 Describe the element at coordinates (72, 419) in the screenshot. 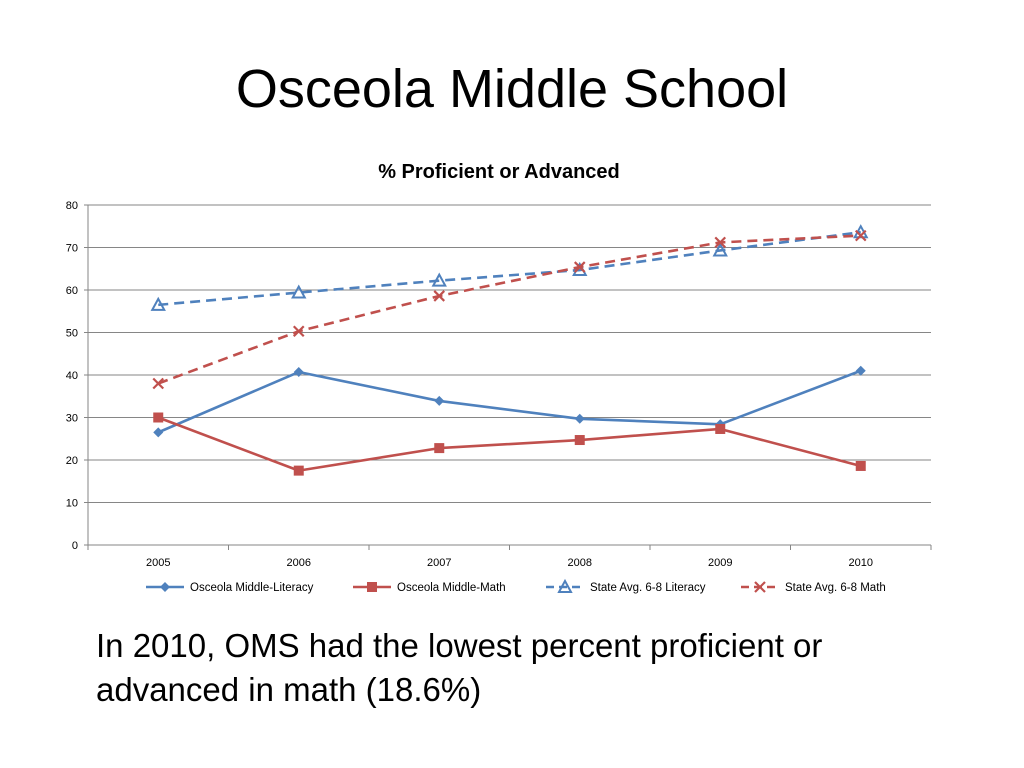

I see `y-tick-label: 30` at that location.